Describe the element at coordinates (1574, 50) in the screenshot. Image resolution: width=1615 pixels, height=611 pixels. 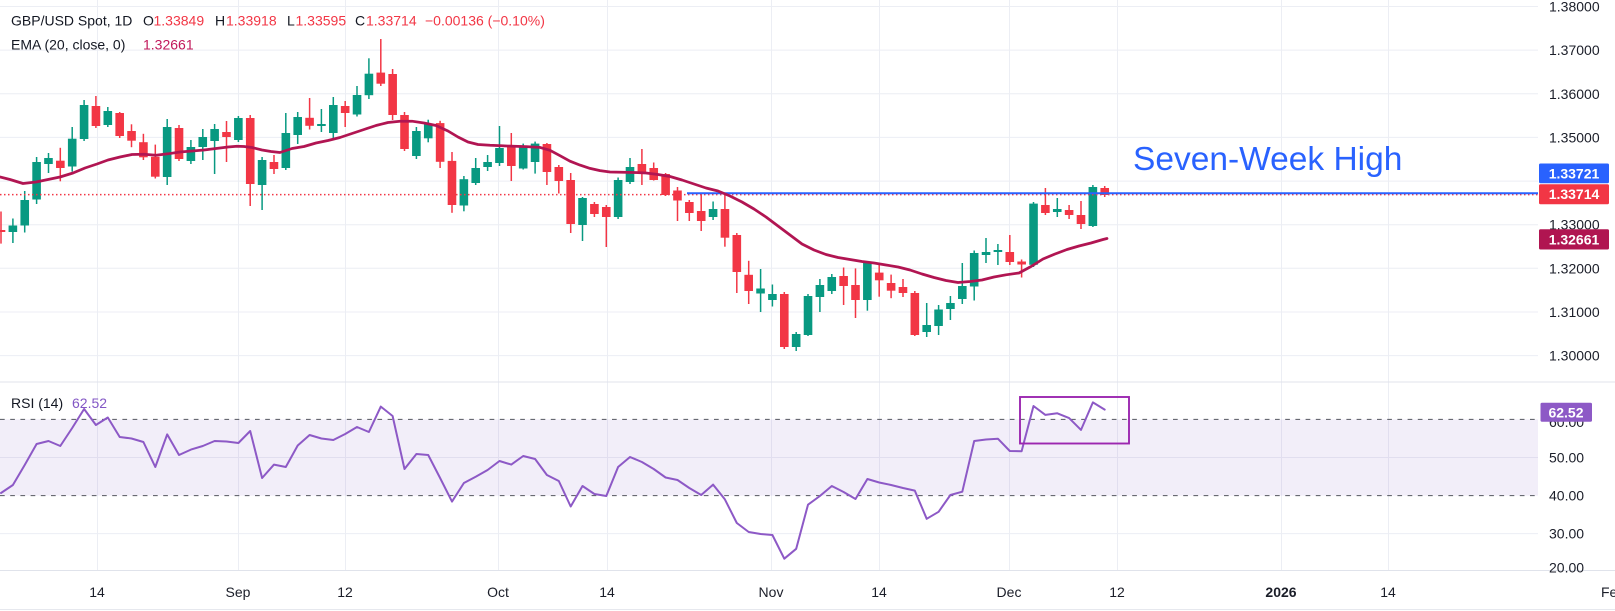
I see `svg-text: 1.37000` at that location.